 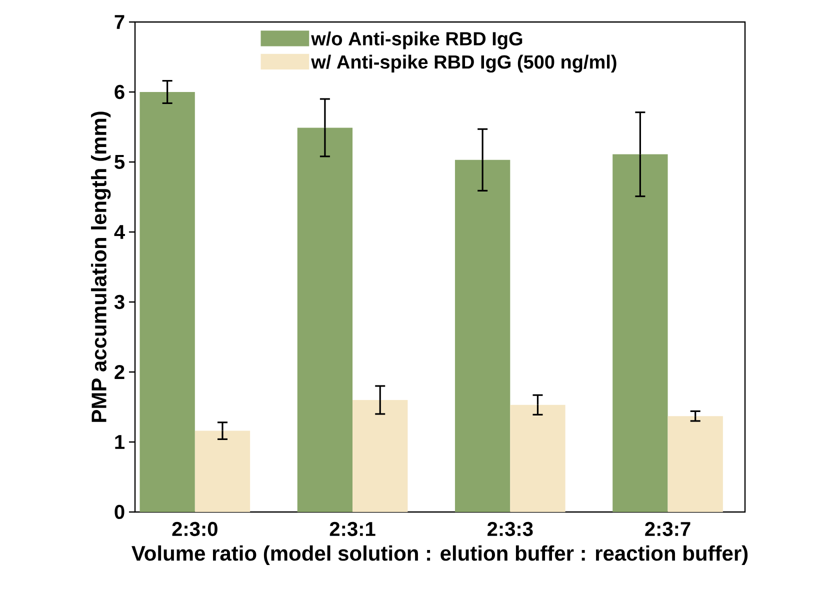 What do you see at coordinates (119, 162) in the screenshot?
I see `y-tick-label: 5` at bounding box center [119, 162].